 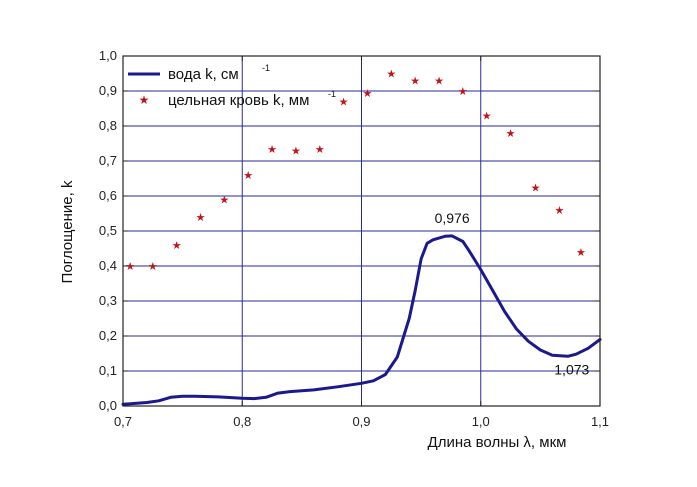 I want to click on legend-blood-label: цельная кровь k, мм, so click(x=238, y=100).